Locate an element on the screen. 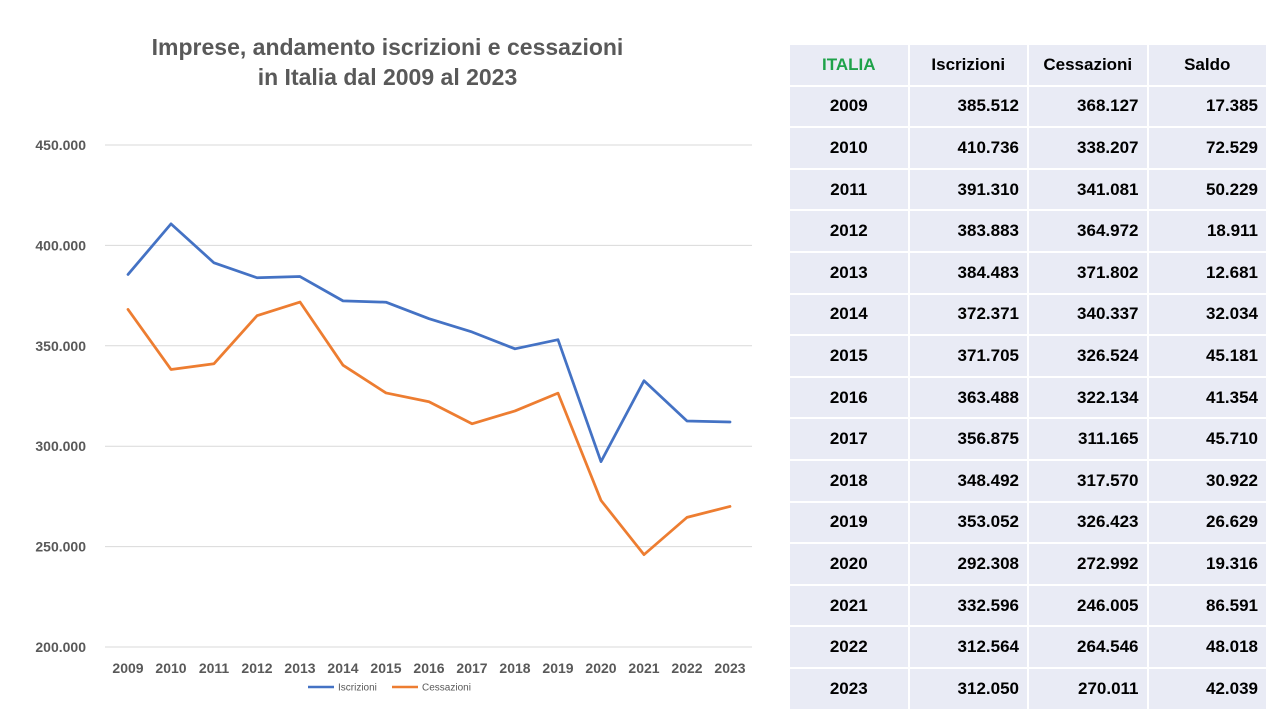  table-cell-saldo: 86.591 is located at coordinates (1207, 605).